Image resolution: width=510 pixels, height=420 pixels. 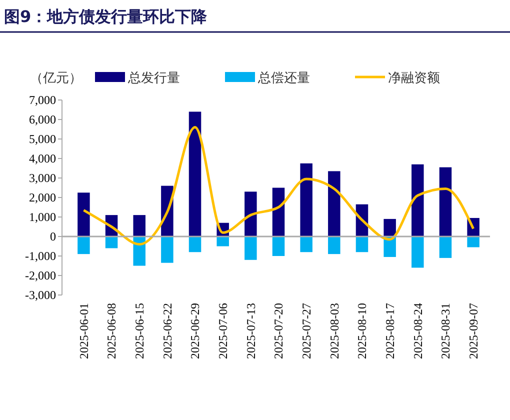 I want to click on x-tick-label: 2025-07-20, so click(x=279, y=331).